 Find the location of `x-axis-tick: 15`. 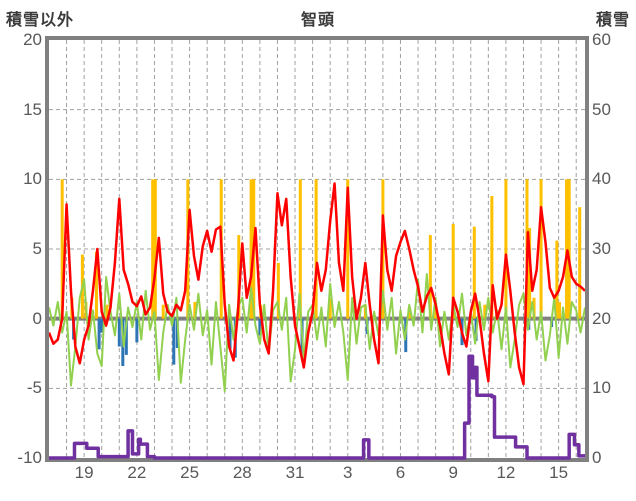

x-axis-tick: 15 is located at coordinates (559, 472).